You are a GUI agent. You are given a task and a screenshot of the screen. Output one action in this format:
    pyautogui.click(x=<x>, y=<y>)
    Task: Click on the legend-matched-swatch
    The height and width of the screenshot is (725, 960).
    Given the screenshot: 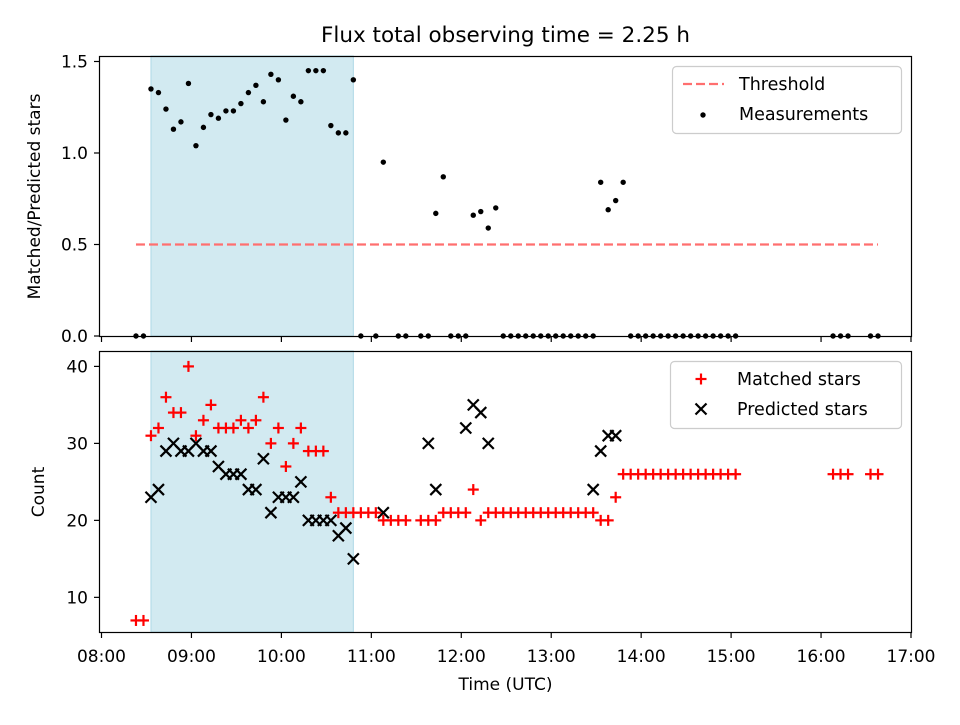 What is the action you would take?
    pyautogui.click(x=701, y=379)
    